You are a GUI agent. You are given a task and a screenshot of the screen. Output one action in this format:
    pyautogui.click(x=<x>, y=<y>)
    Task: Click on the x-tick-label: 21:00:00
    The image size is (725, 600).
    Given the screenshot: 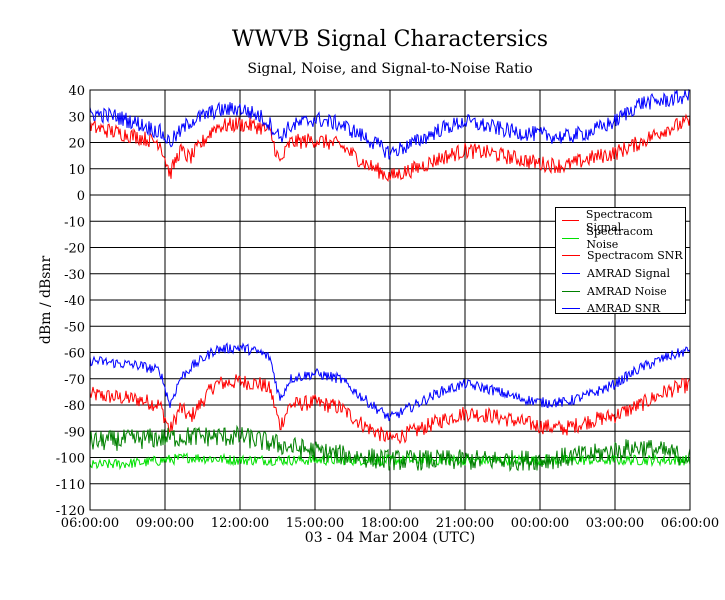 What is the action you would take?
    pyautogui.click(x=465, y=523)
    